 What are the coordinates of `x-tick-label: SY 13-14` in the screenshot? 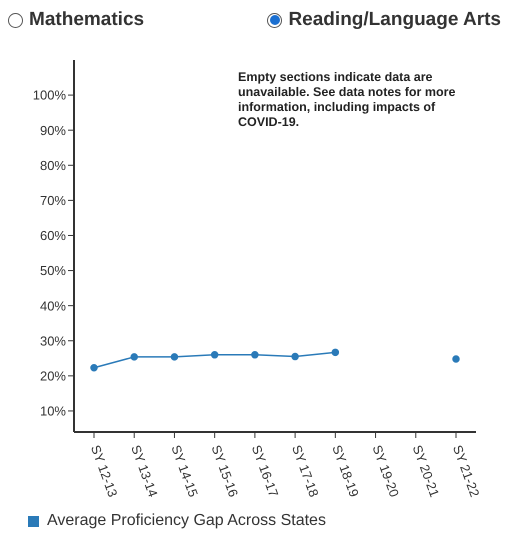 It's located at (144, 471).